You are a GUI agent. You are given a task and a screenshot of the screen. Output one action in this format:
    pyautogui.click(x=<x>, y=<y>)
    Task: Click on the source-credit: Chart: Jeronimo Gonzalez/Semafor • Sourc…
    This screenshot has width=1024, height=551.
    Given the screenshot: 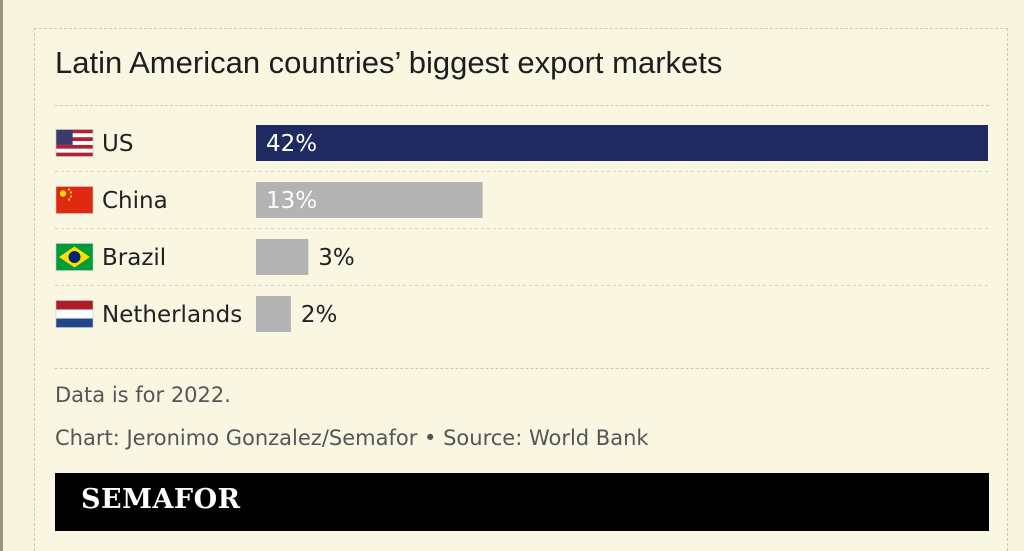 What is the action you would take?
    pyautogui.click(x=352, y=438)
    